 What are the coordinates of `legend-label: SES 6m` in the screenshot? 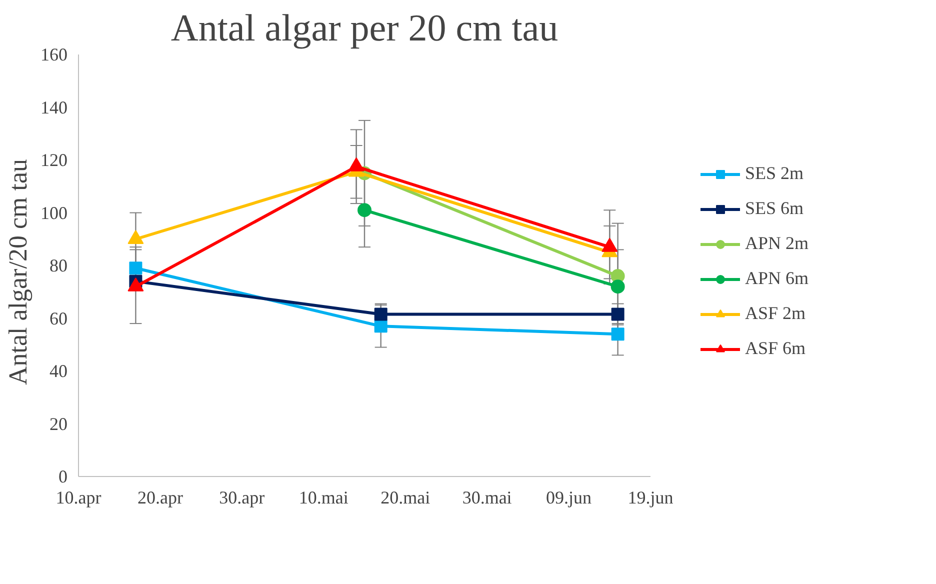 It's located at (774, 208).